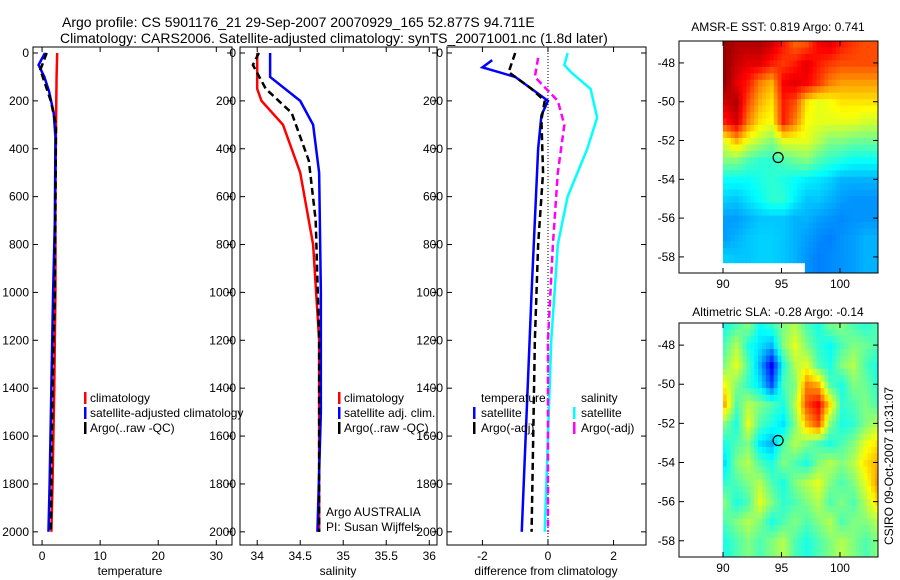 This screenshot has height=580, width=900. I want to click on axes-frame, so click(778, 157).